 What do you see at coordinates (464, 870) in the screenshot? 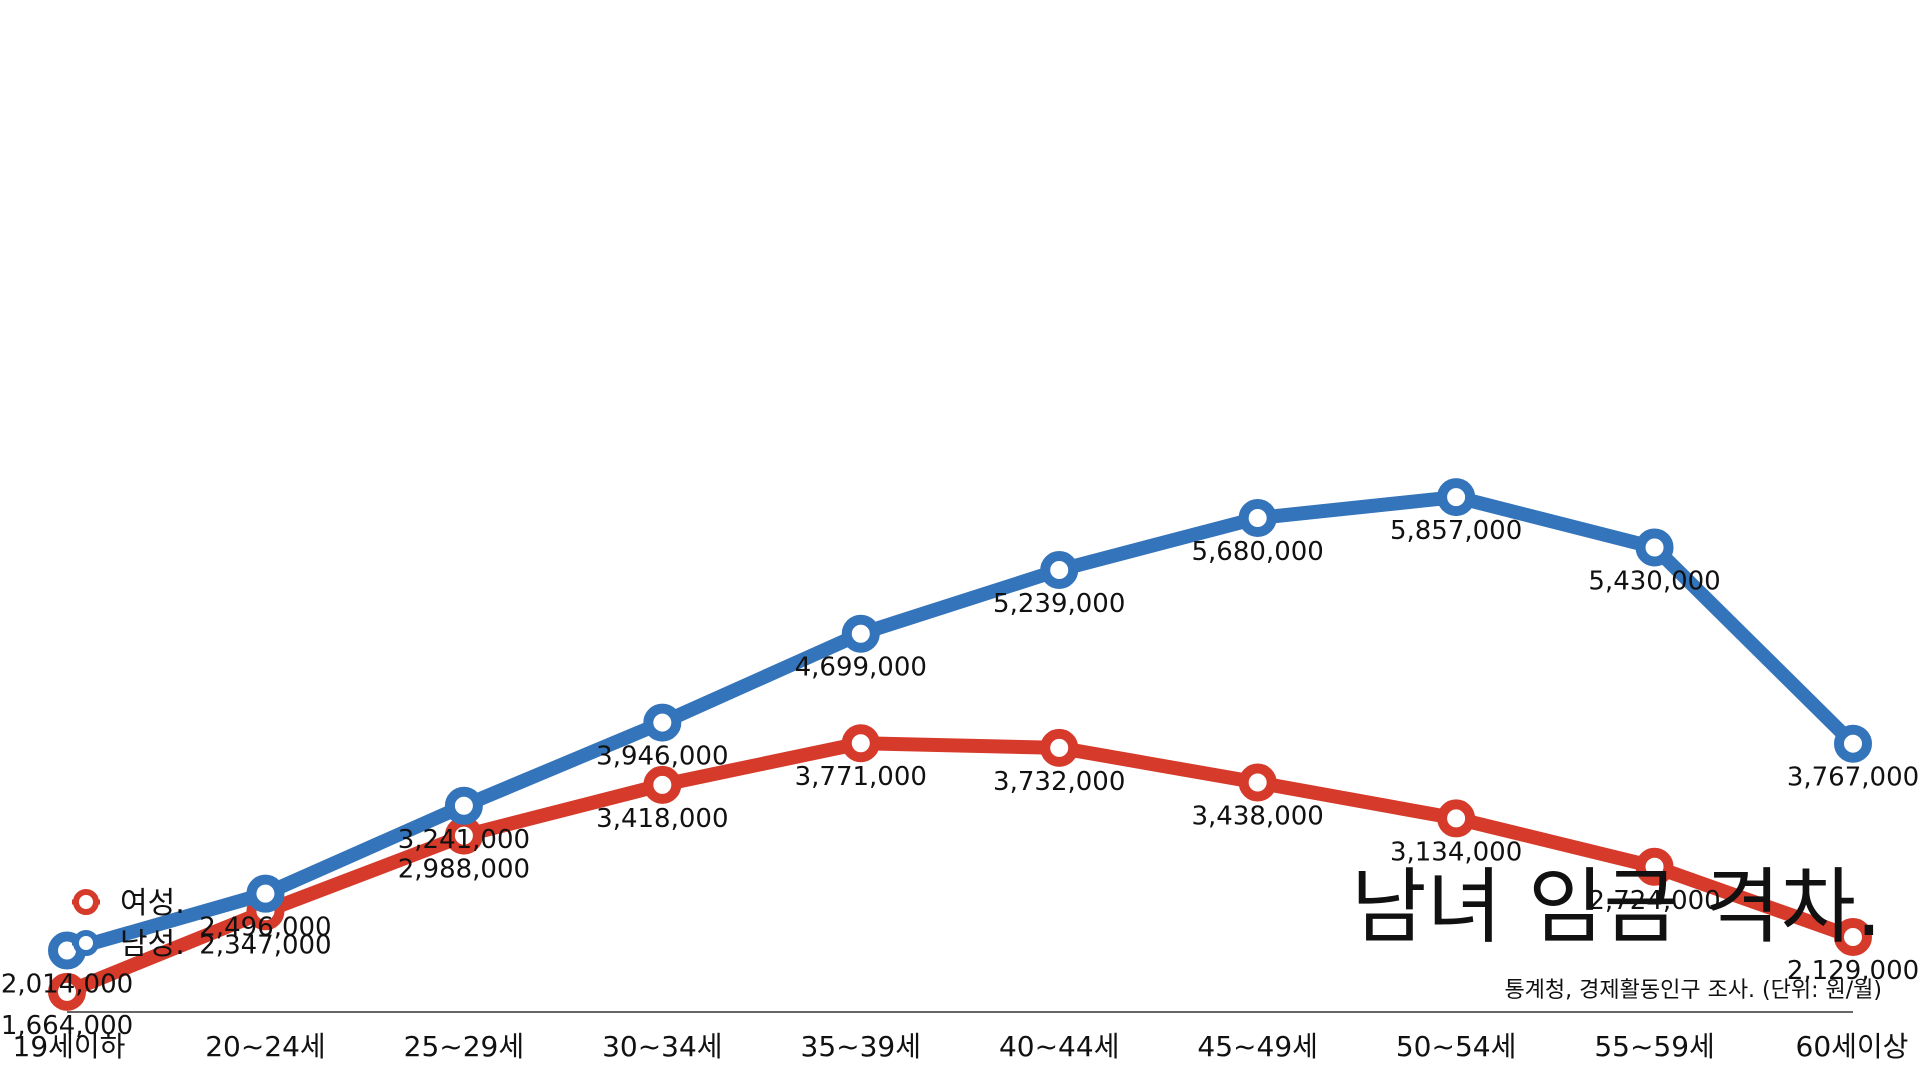
I see `women-data-label-2: 2,988,000` at bounding box center [464, 870].